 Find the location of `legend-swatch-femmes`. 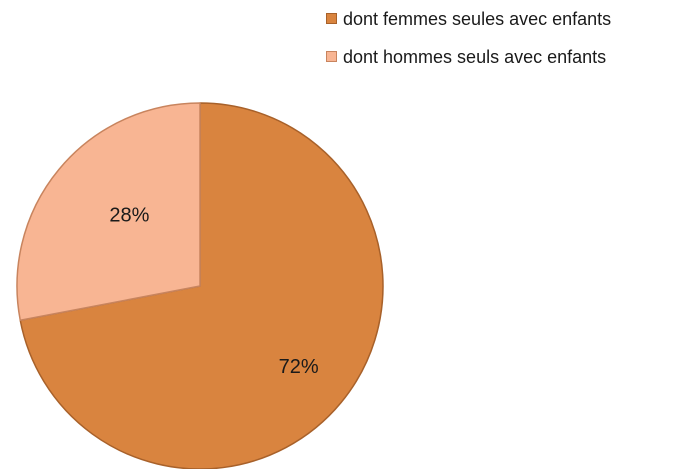

legend-swatch-femmes is located at coordinates (331, 18).